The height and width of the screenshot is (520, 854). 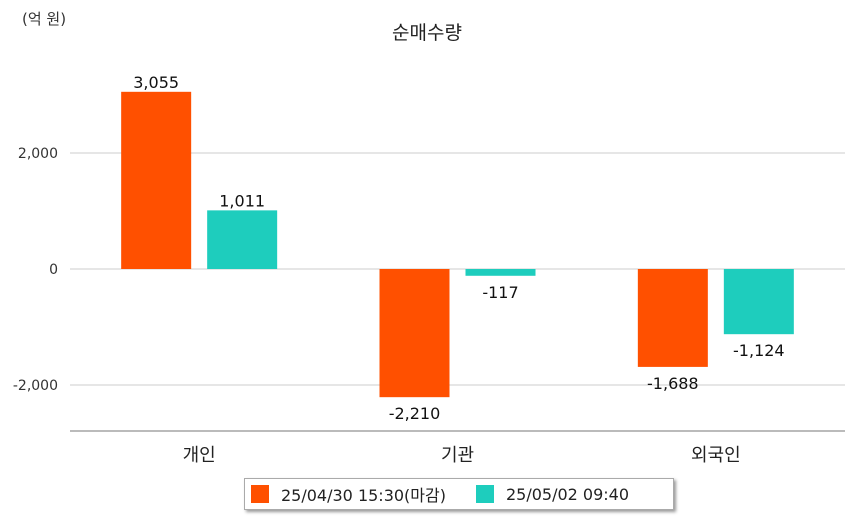 I want to click on legend: 25/04/30 15:30(마감) 25/05/02 09:40, so click(x=459, y=494).